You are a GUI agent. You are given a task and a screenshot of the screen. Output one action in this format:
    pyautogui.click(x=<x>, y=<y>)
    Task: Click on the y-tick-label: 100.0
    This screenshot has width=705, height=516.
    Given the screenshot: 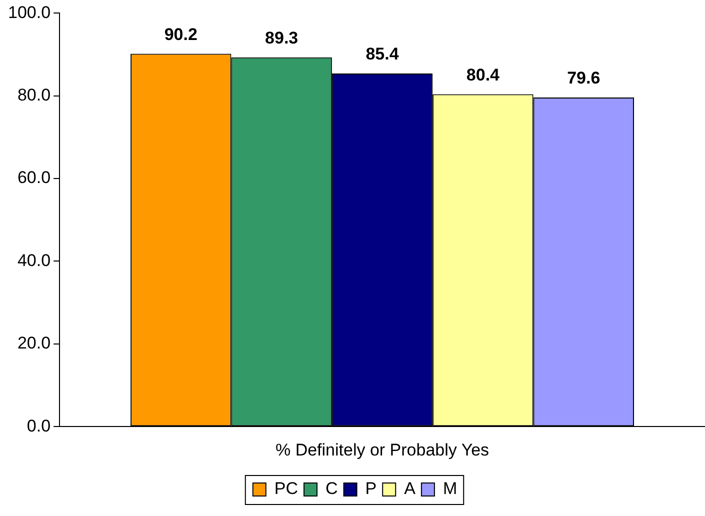 What is the action you would take?
    pyautogui.click(x=29, y=12)
    